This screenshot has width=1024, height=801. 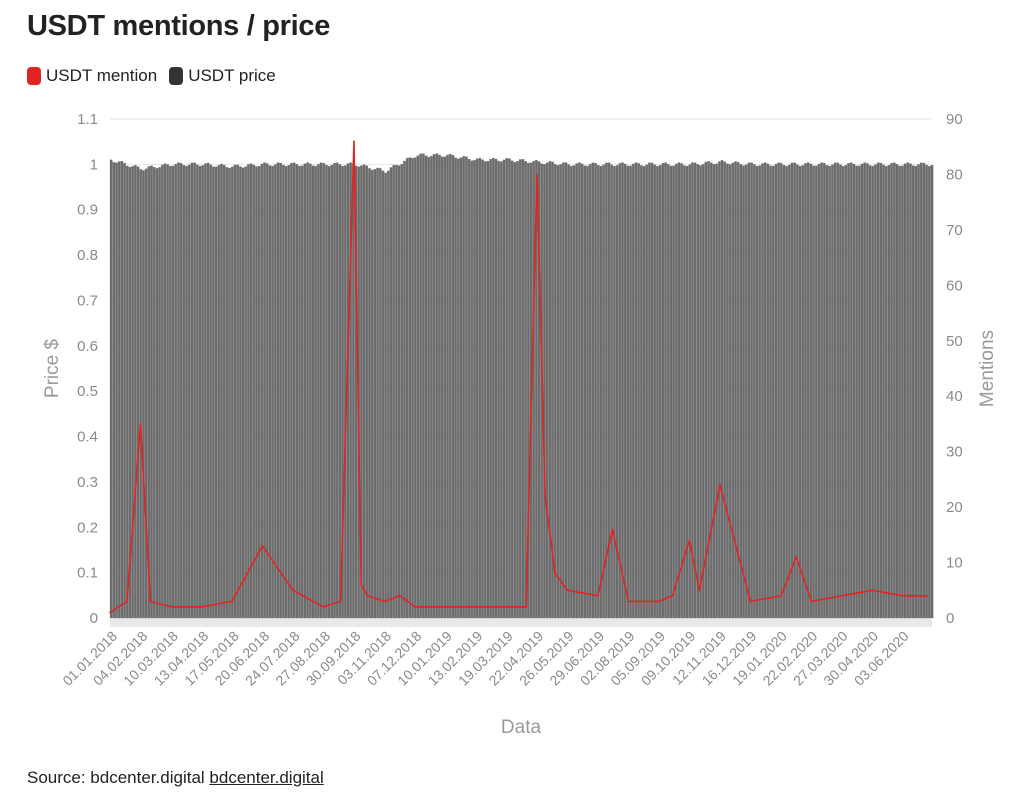 What do you see at coordinates (954, 230) in the screenshot?
I see `y-right-tick-7: 70` at bounding box center [954, 230].